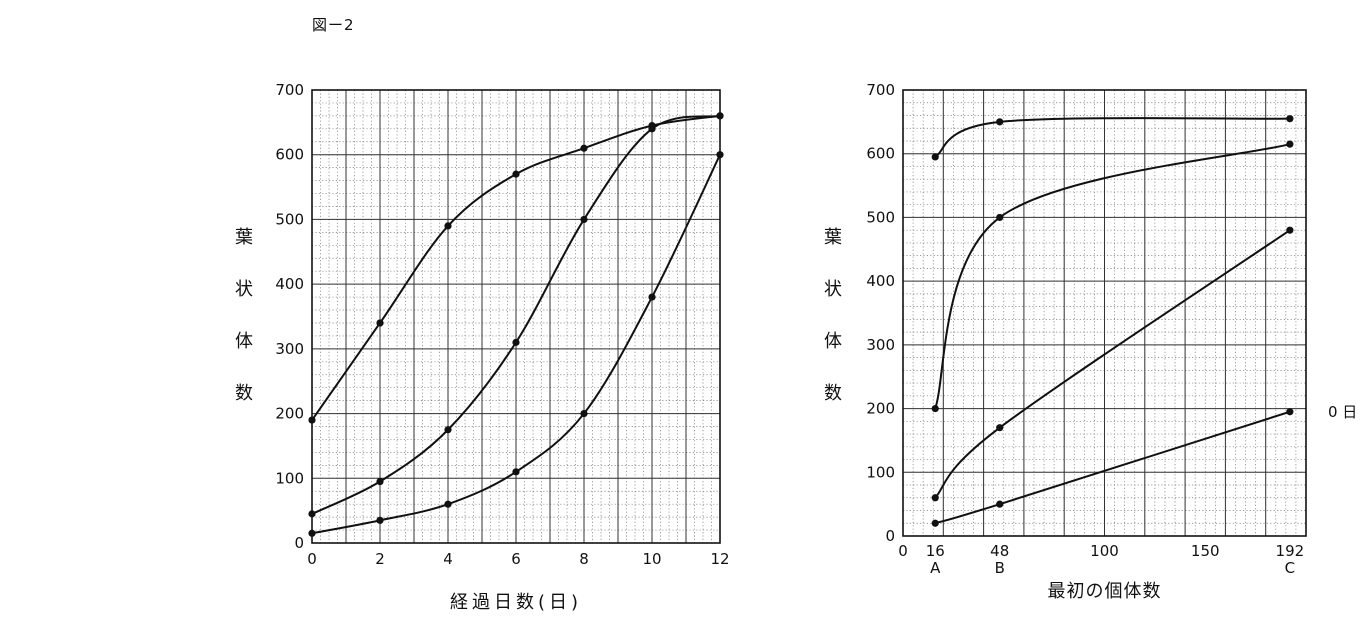  I want to click on figure-label: 図ー2, so click(333, 25).